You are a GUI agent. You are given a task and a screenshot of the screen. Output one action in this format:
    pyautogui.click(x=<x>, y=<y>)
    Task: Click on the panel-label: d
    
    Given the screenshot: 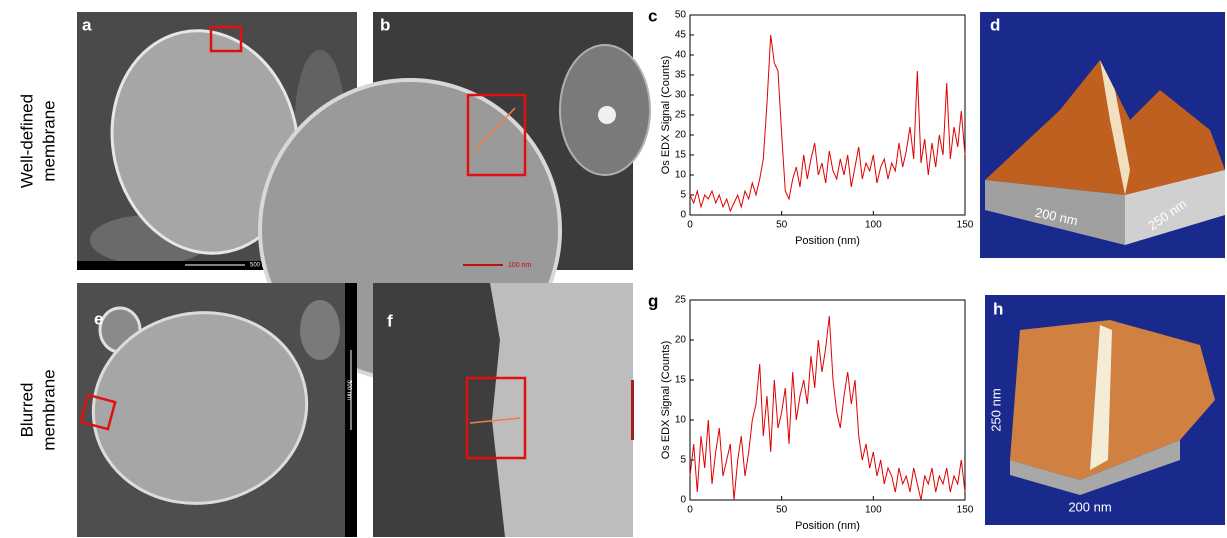 What is the action you would take?
    pyautogui.click(x=995, y=24)
    